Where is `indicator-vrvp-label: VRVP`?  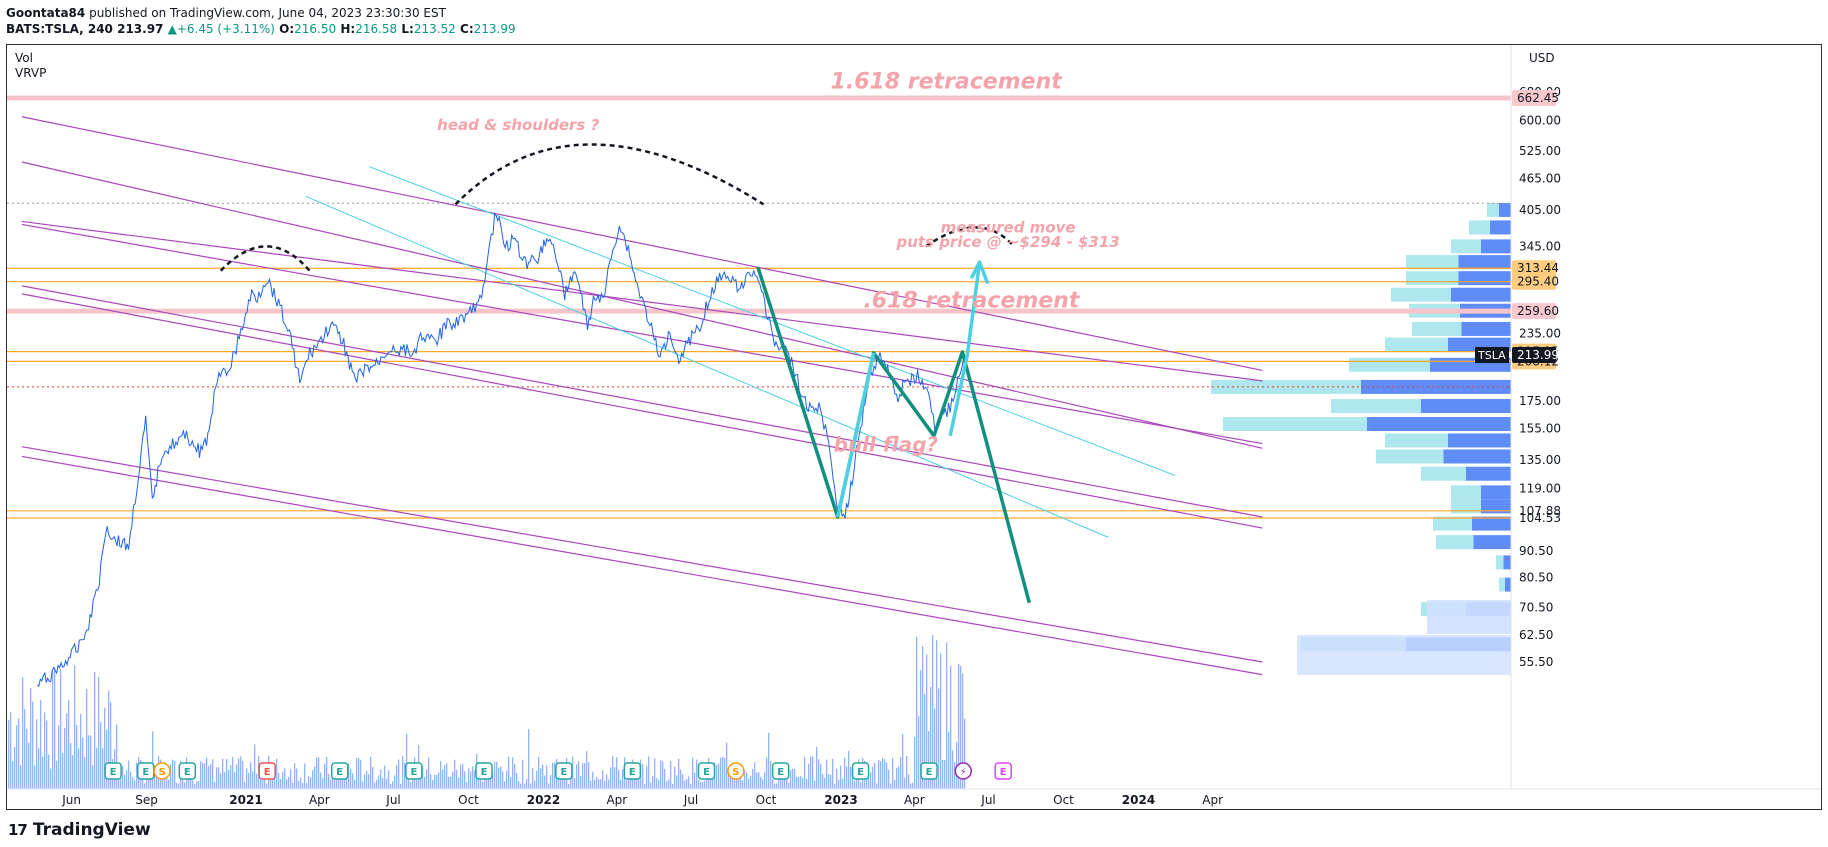 indicator-vrvp-label: VRVP is located at coordinates (30, 73).